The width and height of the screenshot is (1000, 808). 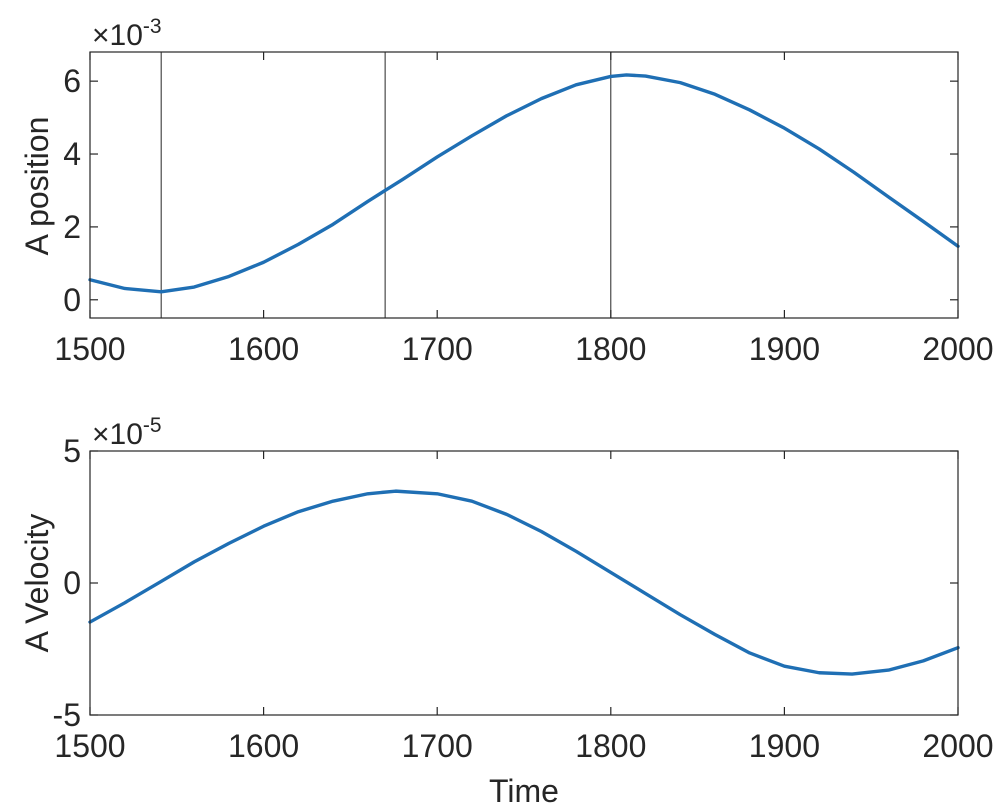 What do you see at coordinates (610, 349) in the screenshot?
I see `position-xtick-label: 1800` at bounding box center [610, 349].